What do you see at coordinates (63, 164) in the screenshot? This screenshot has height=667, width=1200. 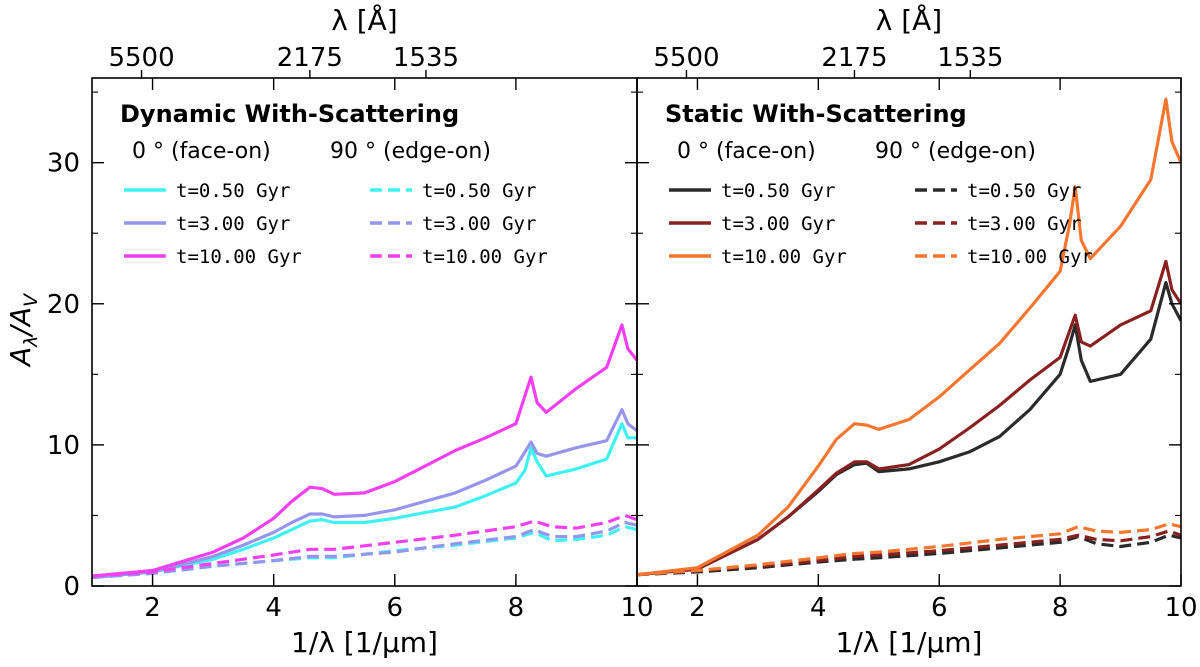 I see `y-tick-label: 30` at bounding box center [63, 164].